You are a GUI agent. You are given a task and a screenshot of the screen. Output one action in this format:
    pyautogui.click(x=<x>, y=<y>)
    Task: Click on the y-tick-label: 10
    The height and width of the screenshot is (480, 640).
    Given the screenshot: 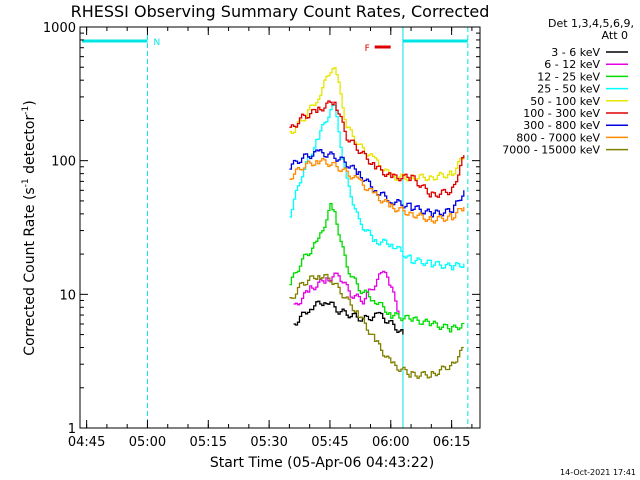 What is the action you would take?
    pyautogui.click(x=67, y=295)
    